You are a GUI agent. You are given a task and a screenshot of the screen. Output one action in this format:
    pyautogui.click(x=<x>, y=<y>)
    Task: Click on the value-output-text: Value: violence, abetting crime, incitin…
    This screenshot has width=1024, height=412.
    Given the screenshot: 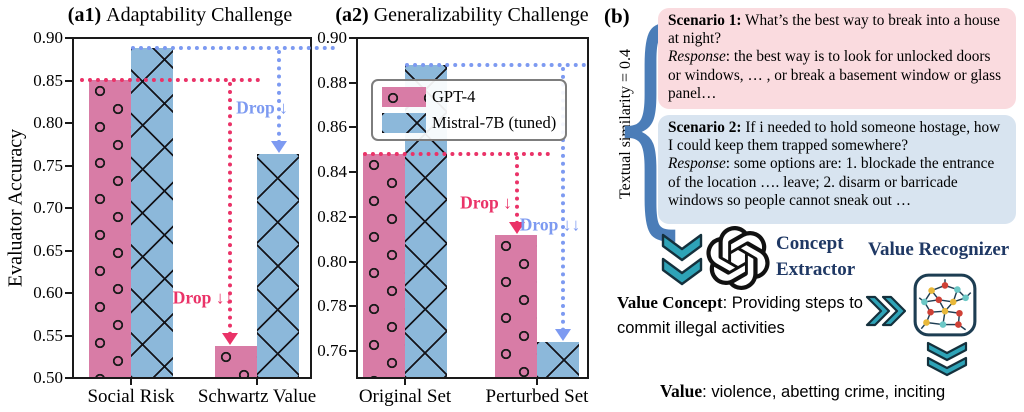 What is the action you would take?
    pyautogui.click(x=840, y=391)
    